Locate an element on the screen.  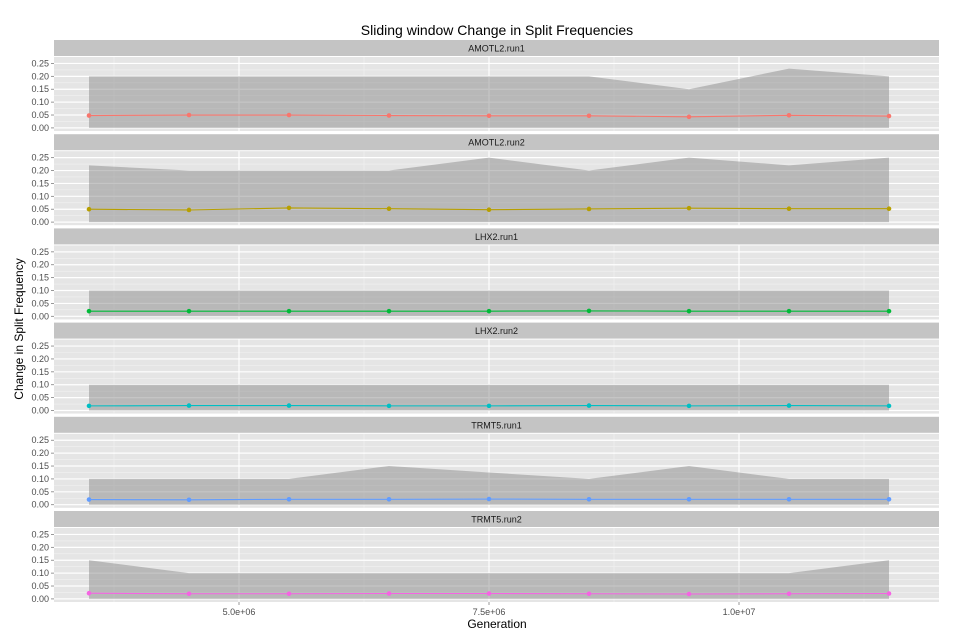
facet-panel-lhx2-run2: LHX2.run2 0.00 0.05 0.10 0.15 0.20 0.25 is located at coordinates (485, 369).